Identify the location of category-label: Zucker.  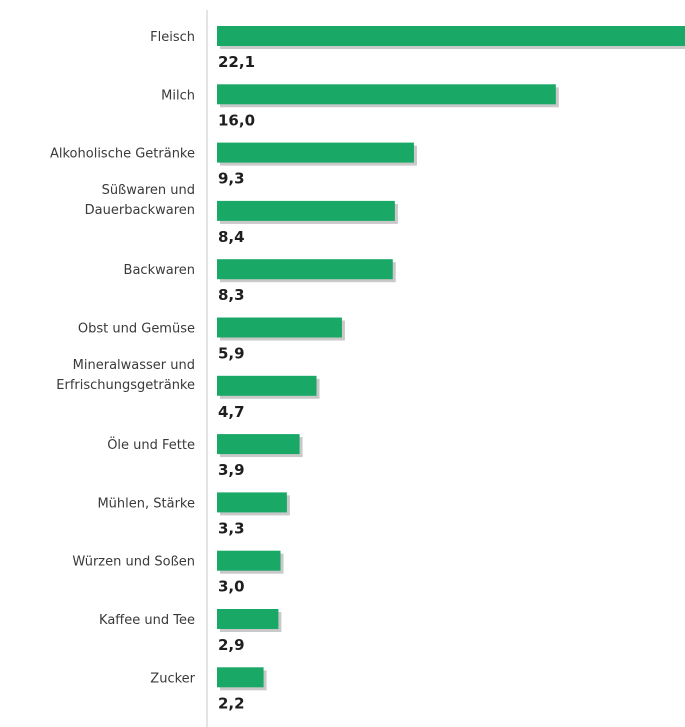
(172, 678).